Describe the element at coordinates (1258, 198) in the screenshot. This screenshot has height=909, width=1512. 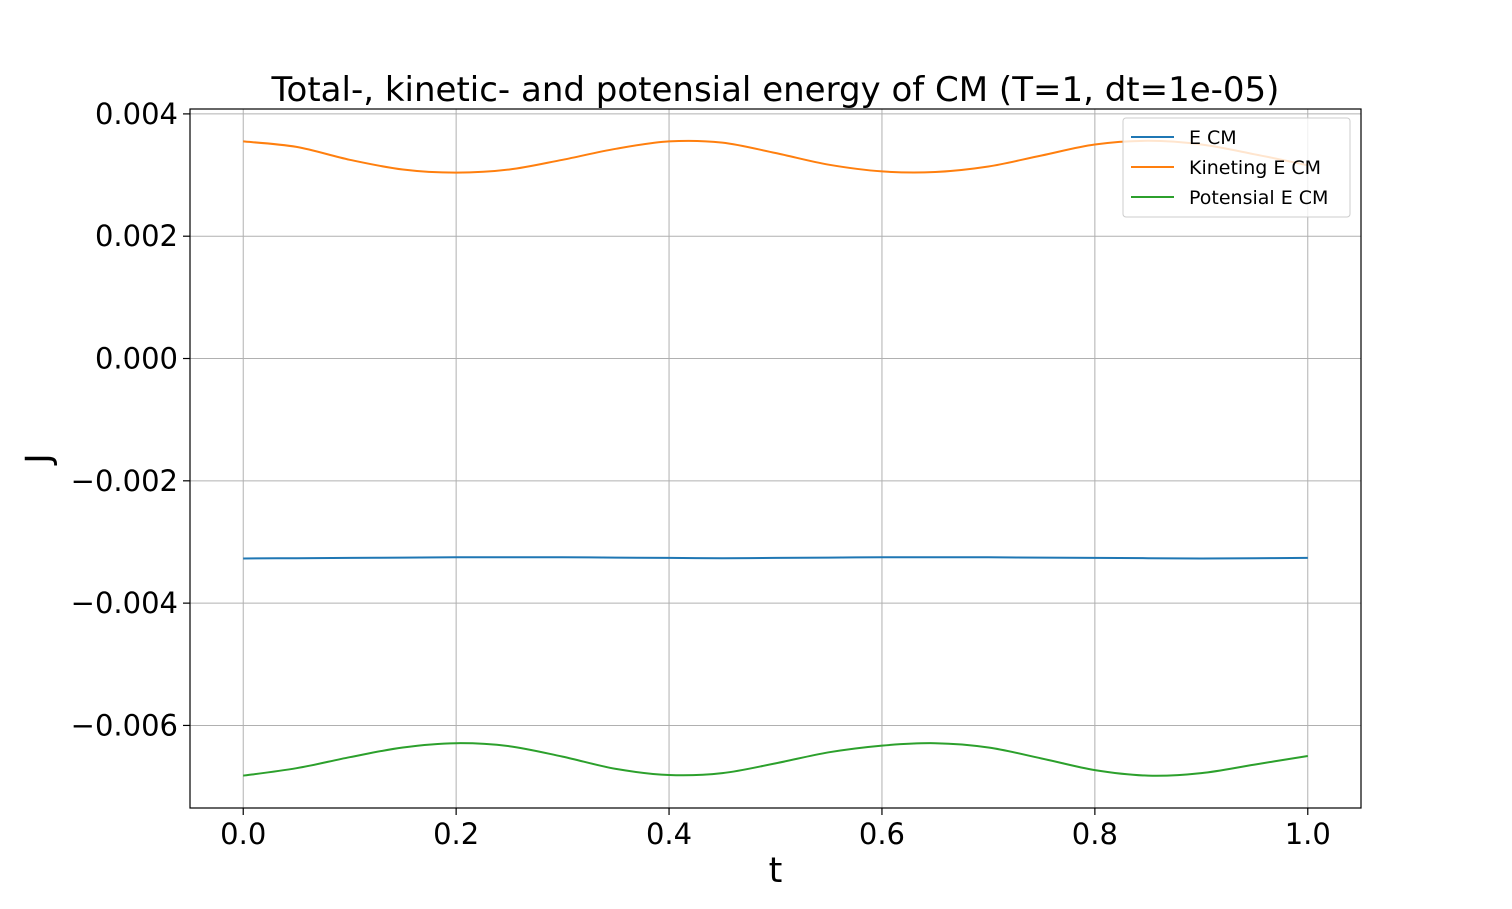
I see `legend-label-3: Potensial E CM` at that location.